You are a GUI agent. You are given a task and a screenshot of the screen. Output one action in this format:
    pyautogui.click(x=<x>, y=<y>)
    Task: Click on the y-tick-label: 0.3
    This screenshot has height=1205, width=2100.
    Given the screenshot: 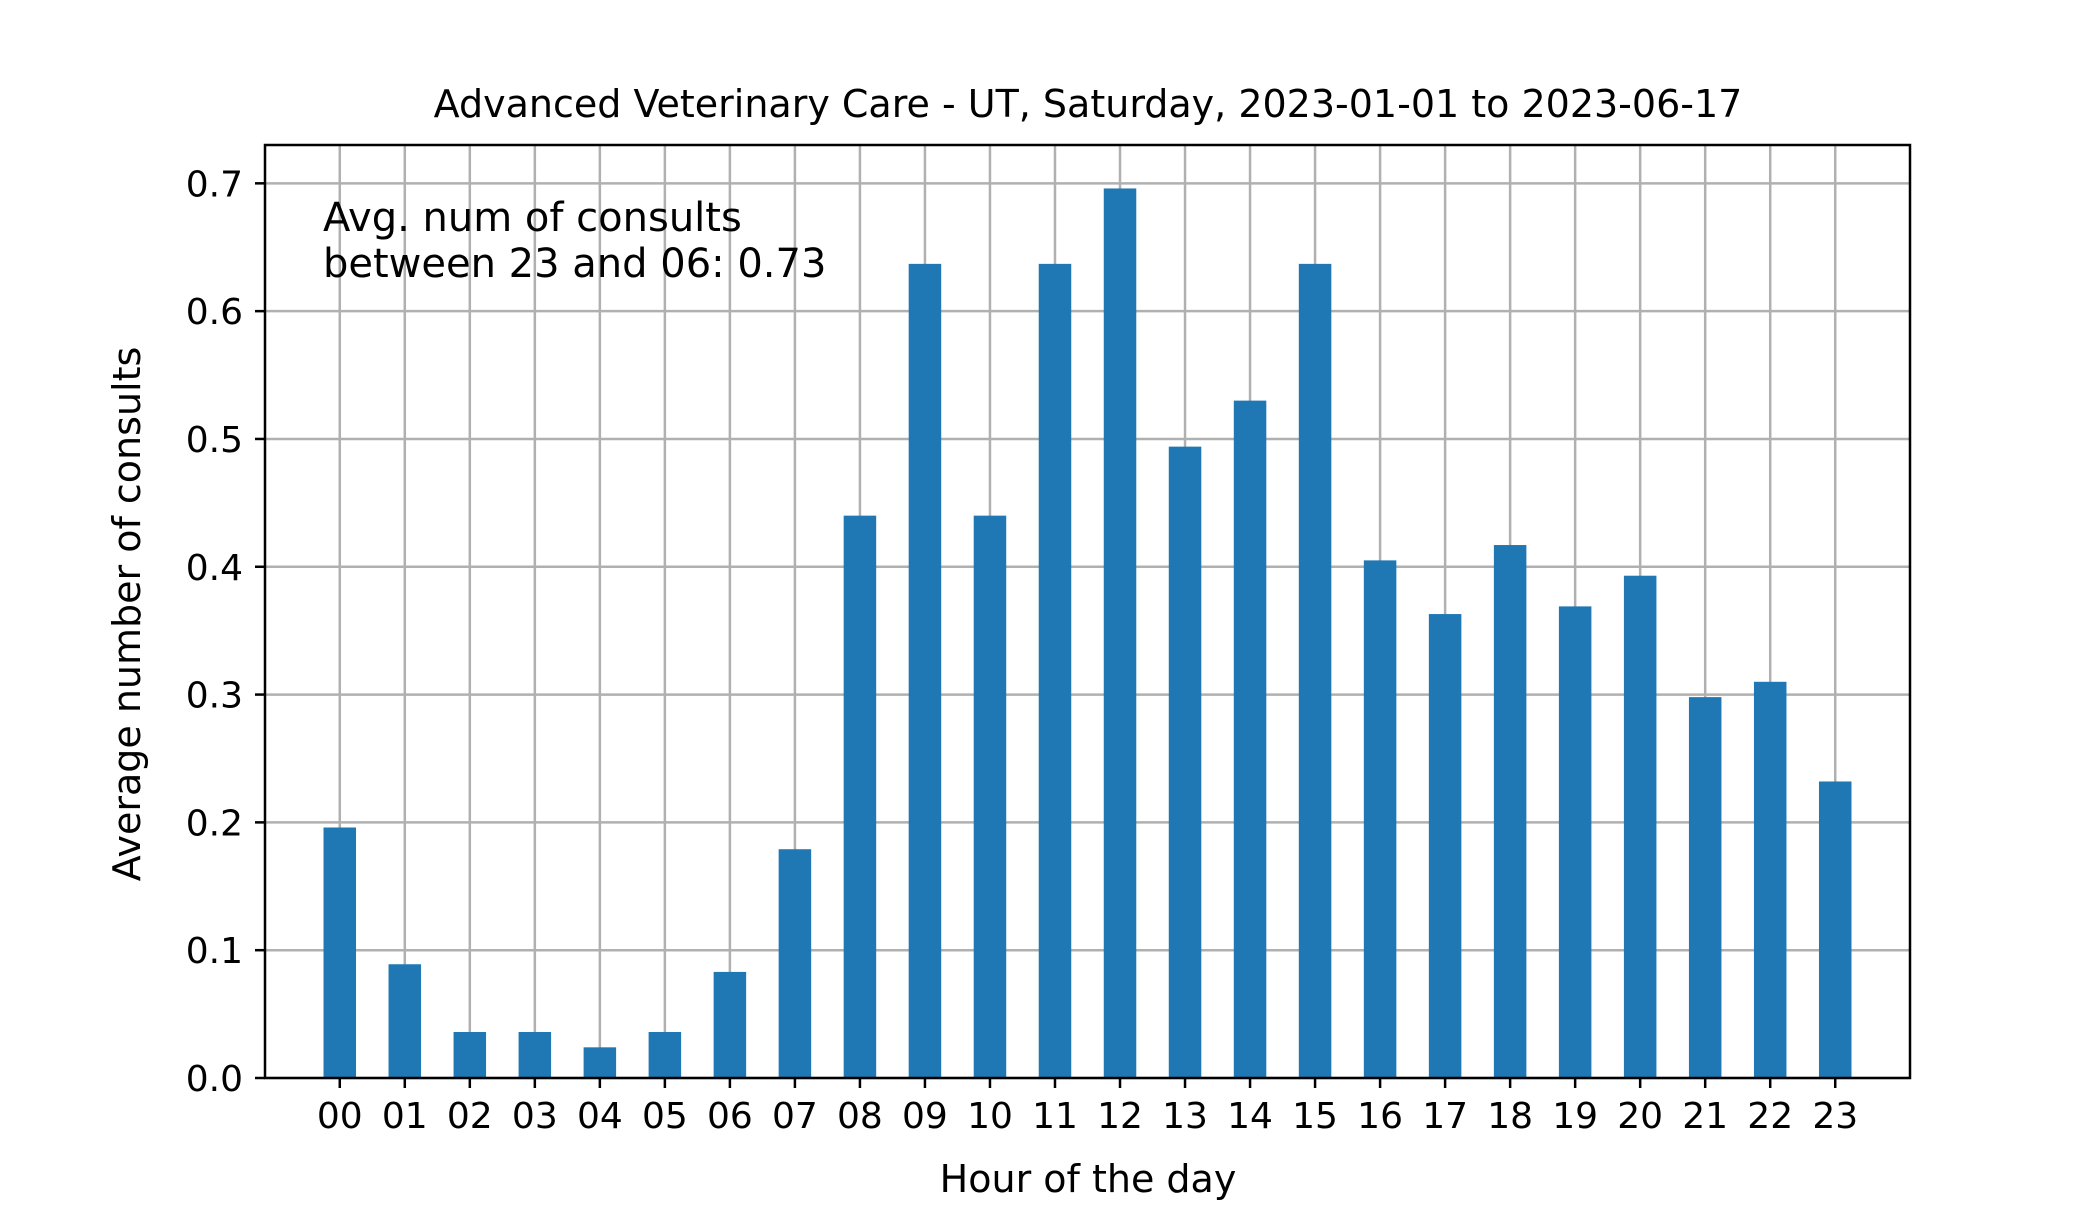 What is the action you would take?
    pyautogui.click(x=214, y=696)
    